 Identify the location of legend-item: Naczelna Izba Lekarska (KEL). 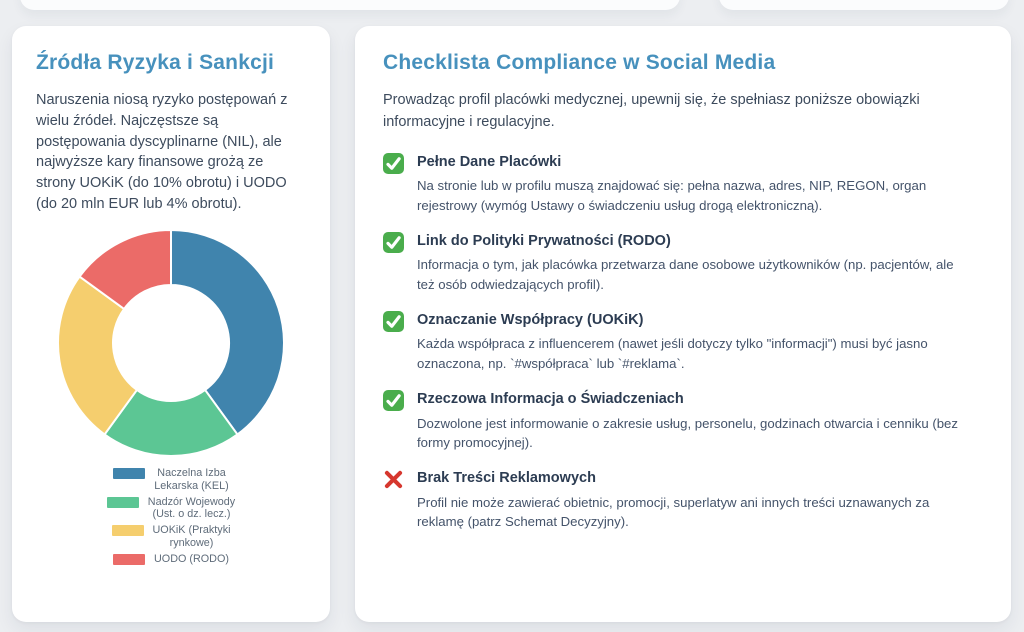
(171, 479).